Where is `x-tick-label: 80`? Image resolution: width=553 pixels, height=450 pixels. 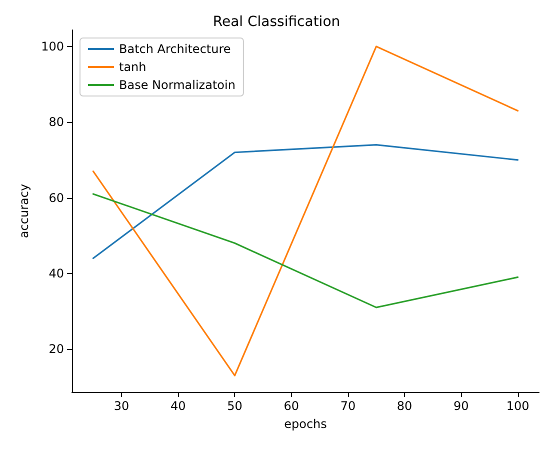 x-tick-label: 80 is located at coordinates (404, 406).